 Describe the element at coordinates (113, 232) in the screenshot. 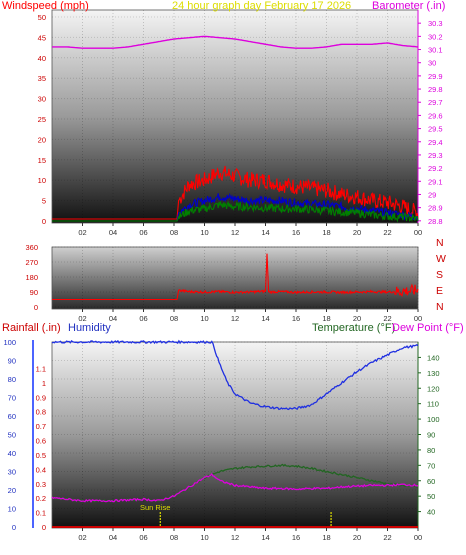

I see `wind-x-tick-label: 04` at that location.